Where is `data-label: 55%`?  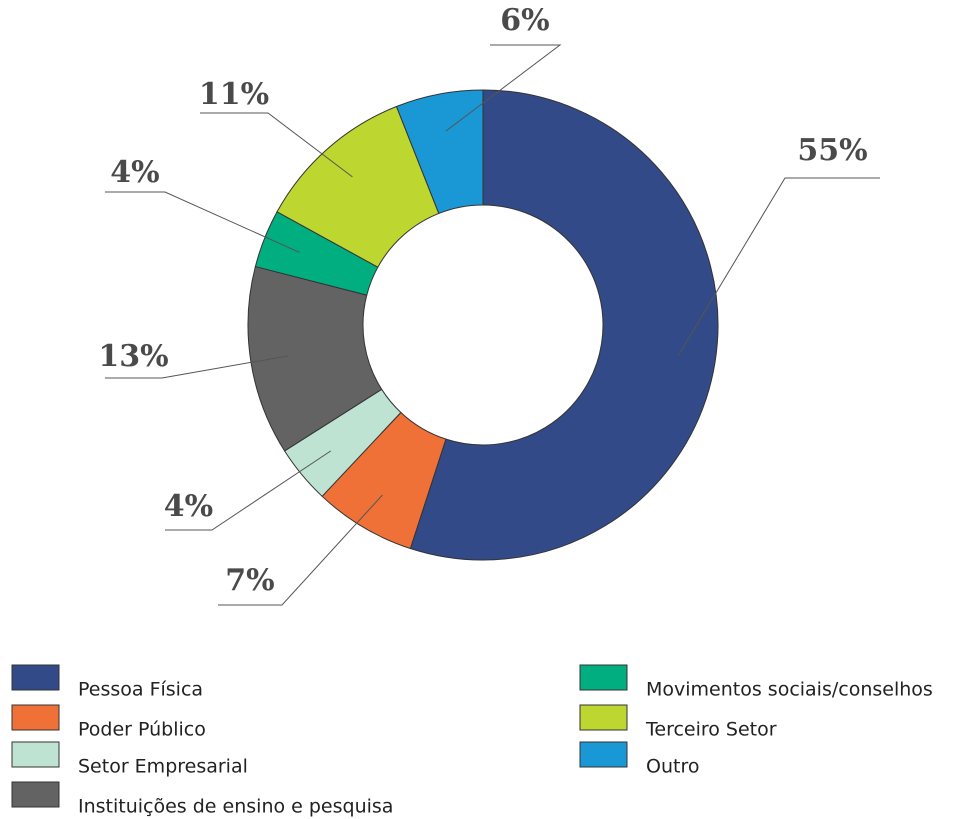 data-label: 55% is located at coordinates (832, 150).